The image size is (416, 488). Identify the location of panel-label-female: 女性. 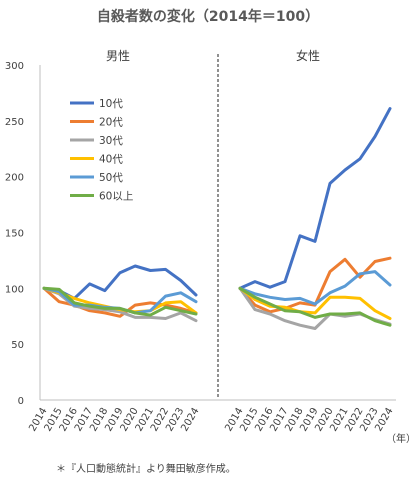
(308, 55).